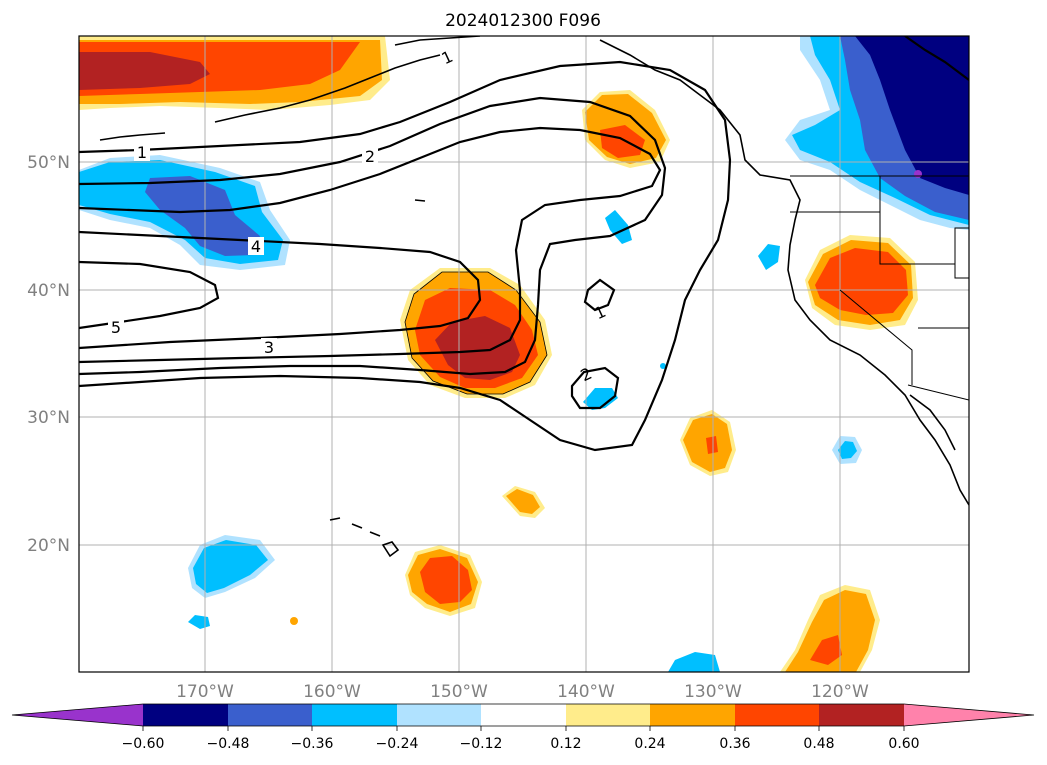 The image size is (1047, 765). What do you see at coordinates (565, 744) in the screenshot?
I see `colorbar-tick-label: 0.12` at bounding box center [565, 744].